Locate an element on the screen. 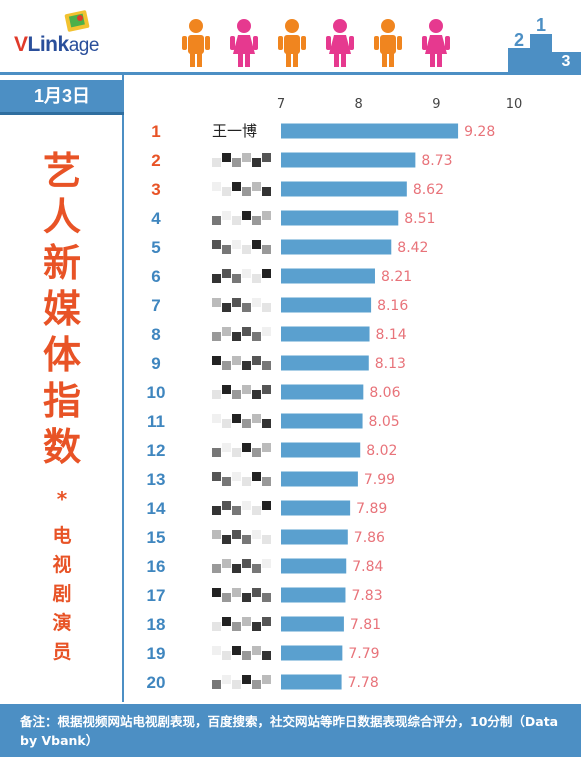  x-tick-label: 10 is located at coordinates (514, 104).